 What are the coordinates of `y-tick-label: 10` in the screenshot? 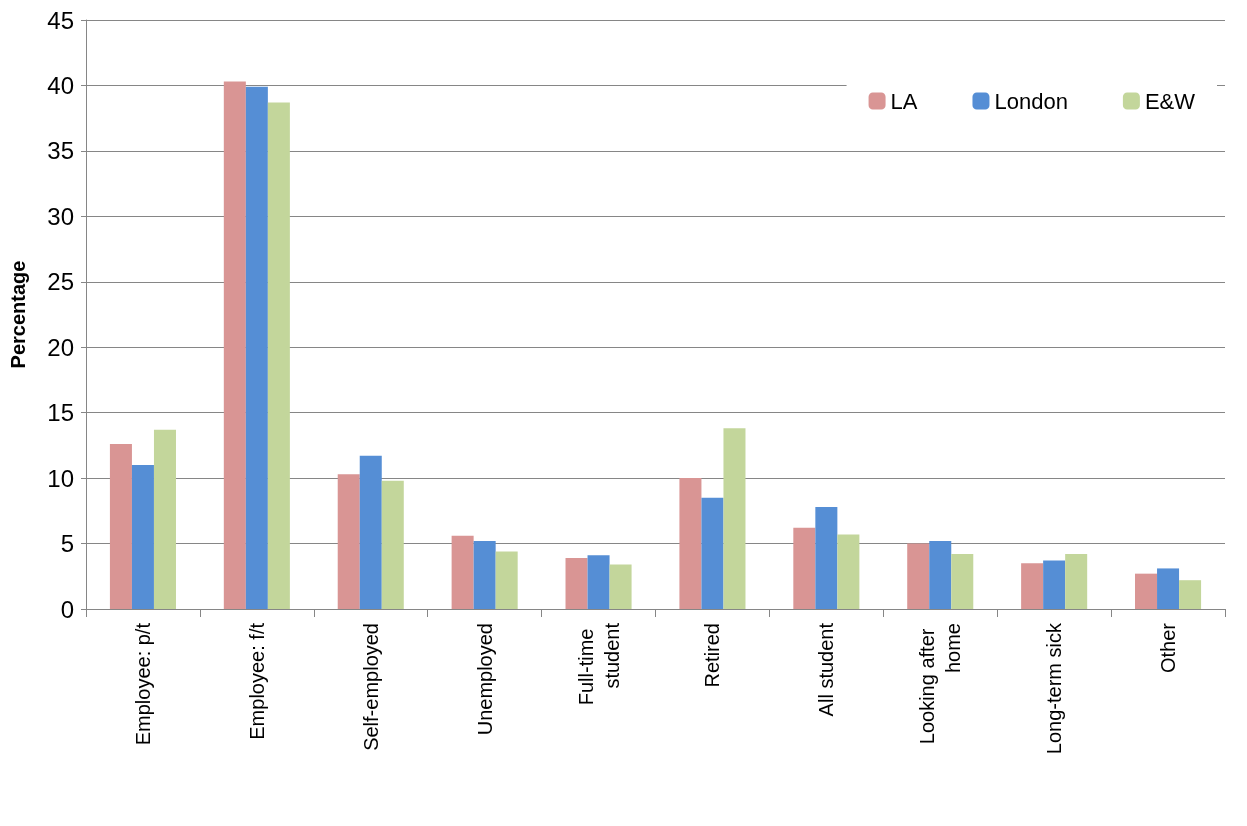 It's located at (60, 478).